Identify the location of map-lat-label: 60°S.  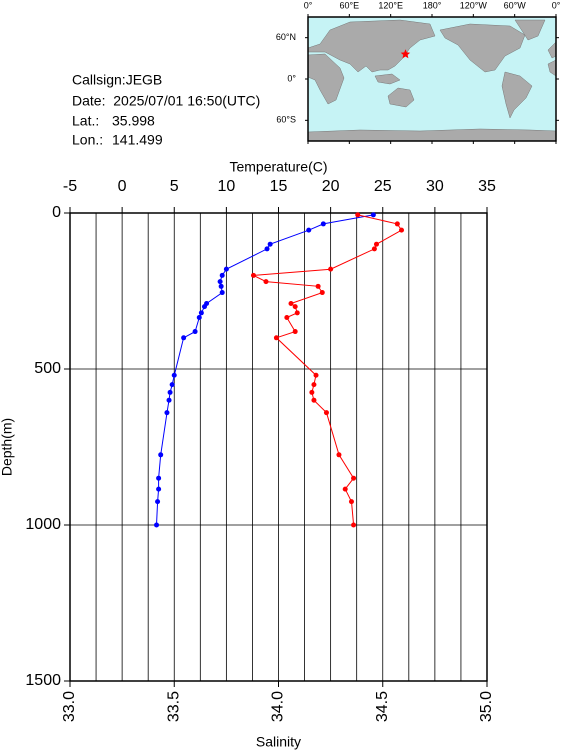
(286, 120).